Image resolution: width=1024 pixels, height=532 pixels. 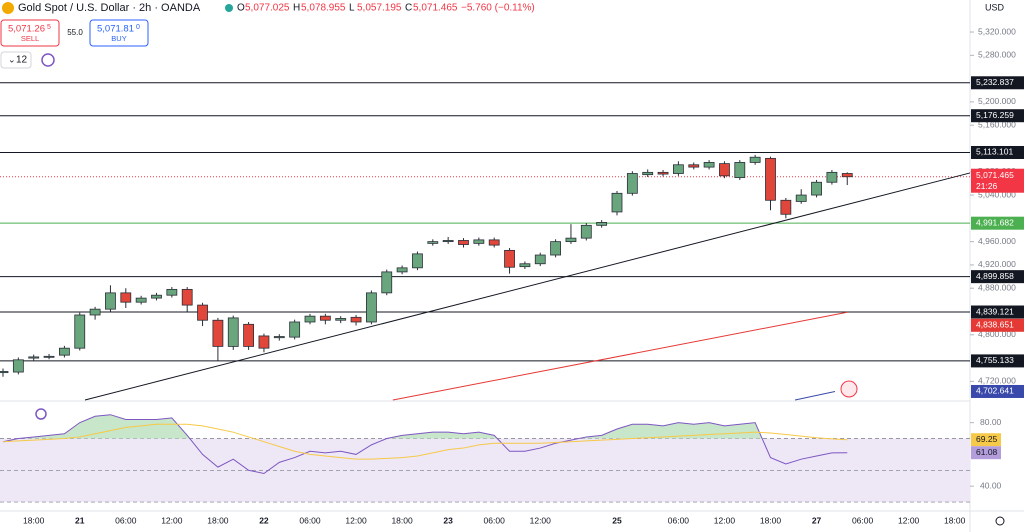 What do you see at coordinates (995, 325) in the screenshot?
I see `ma-label: 4,838.651` at bounding box center [995, 325].